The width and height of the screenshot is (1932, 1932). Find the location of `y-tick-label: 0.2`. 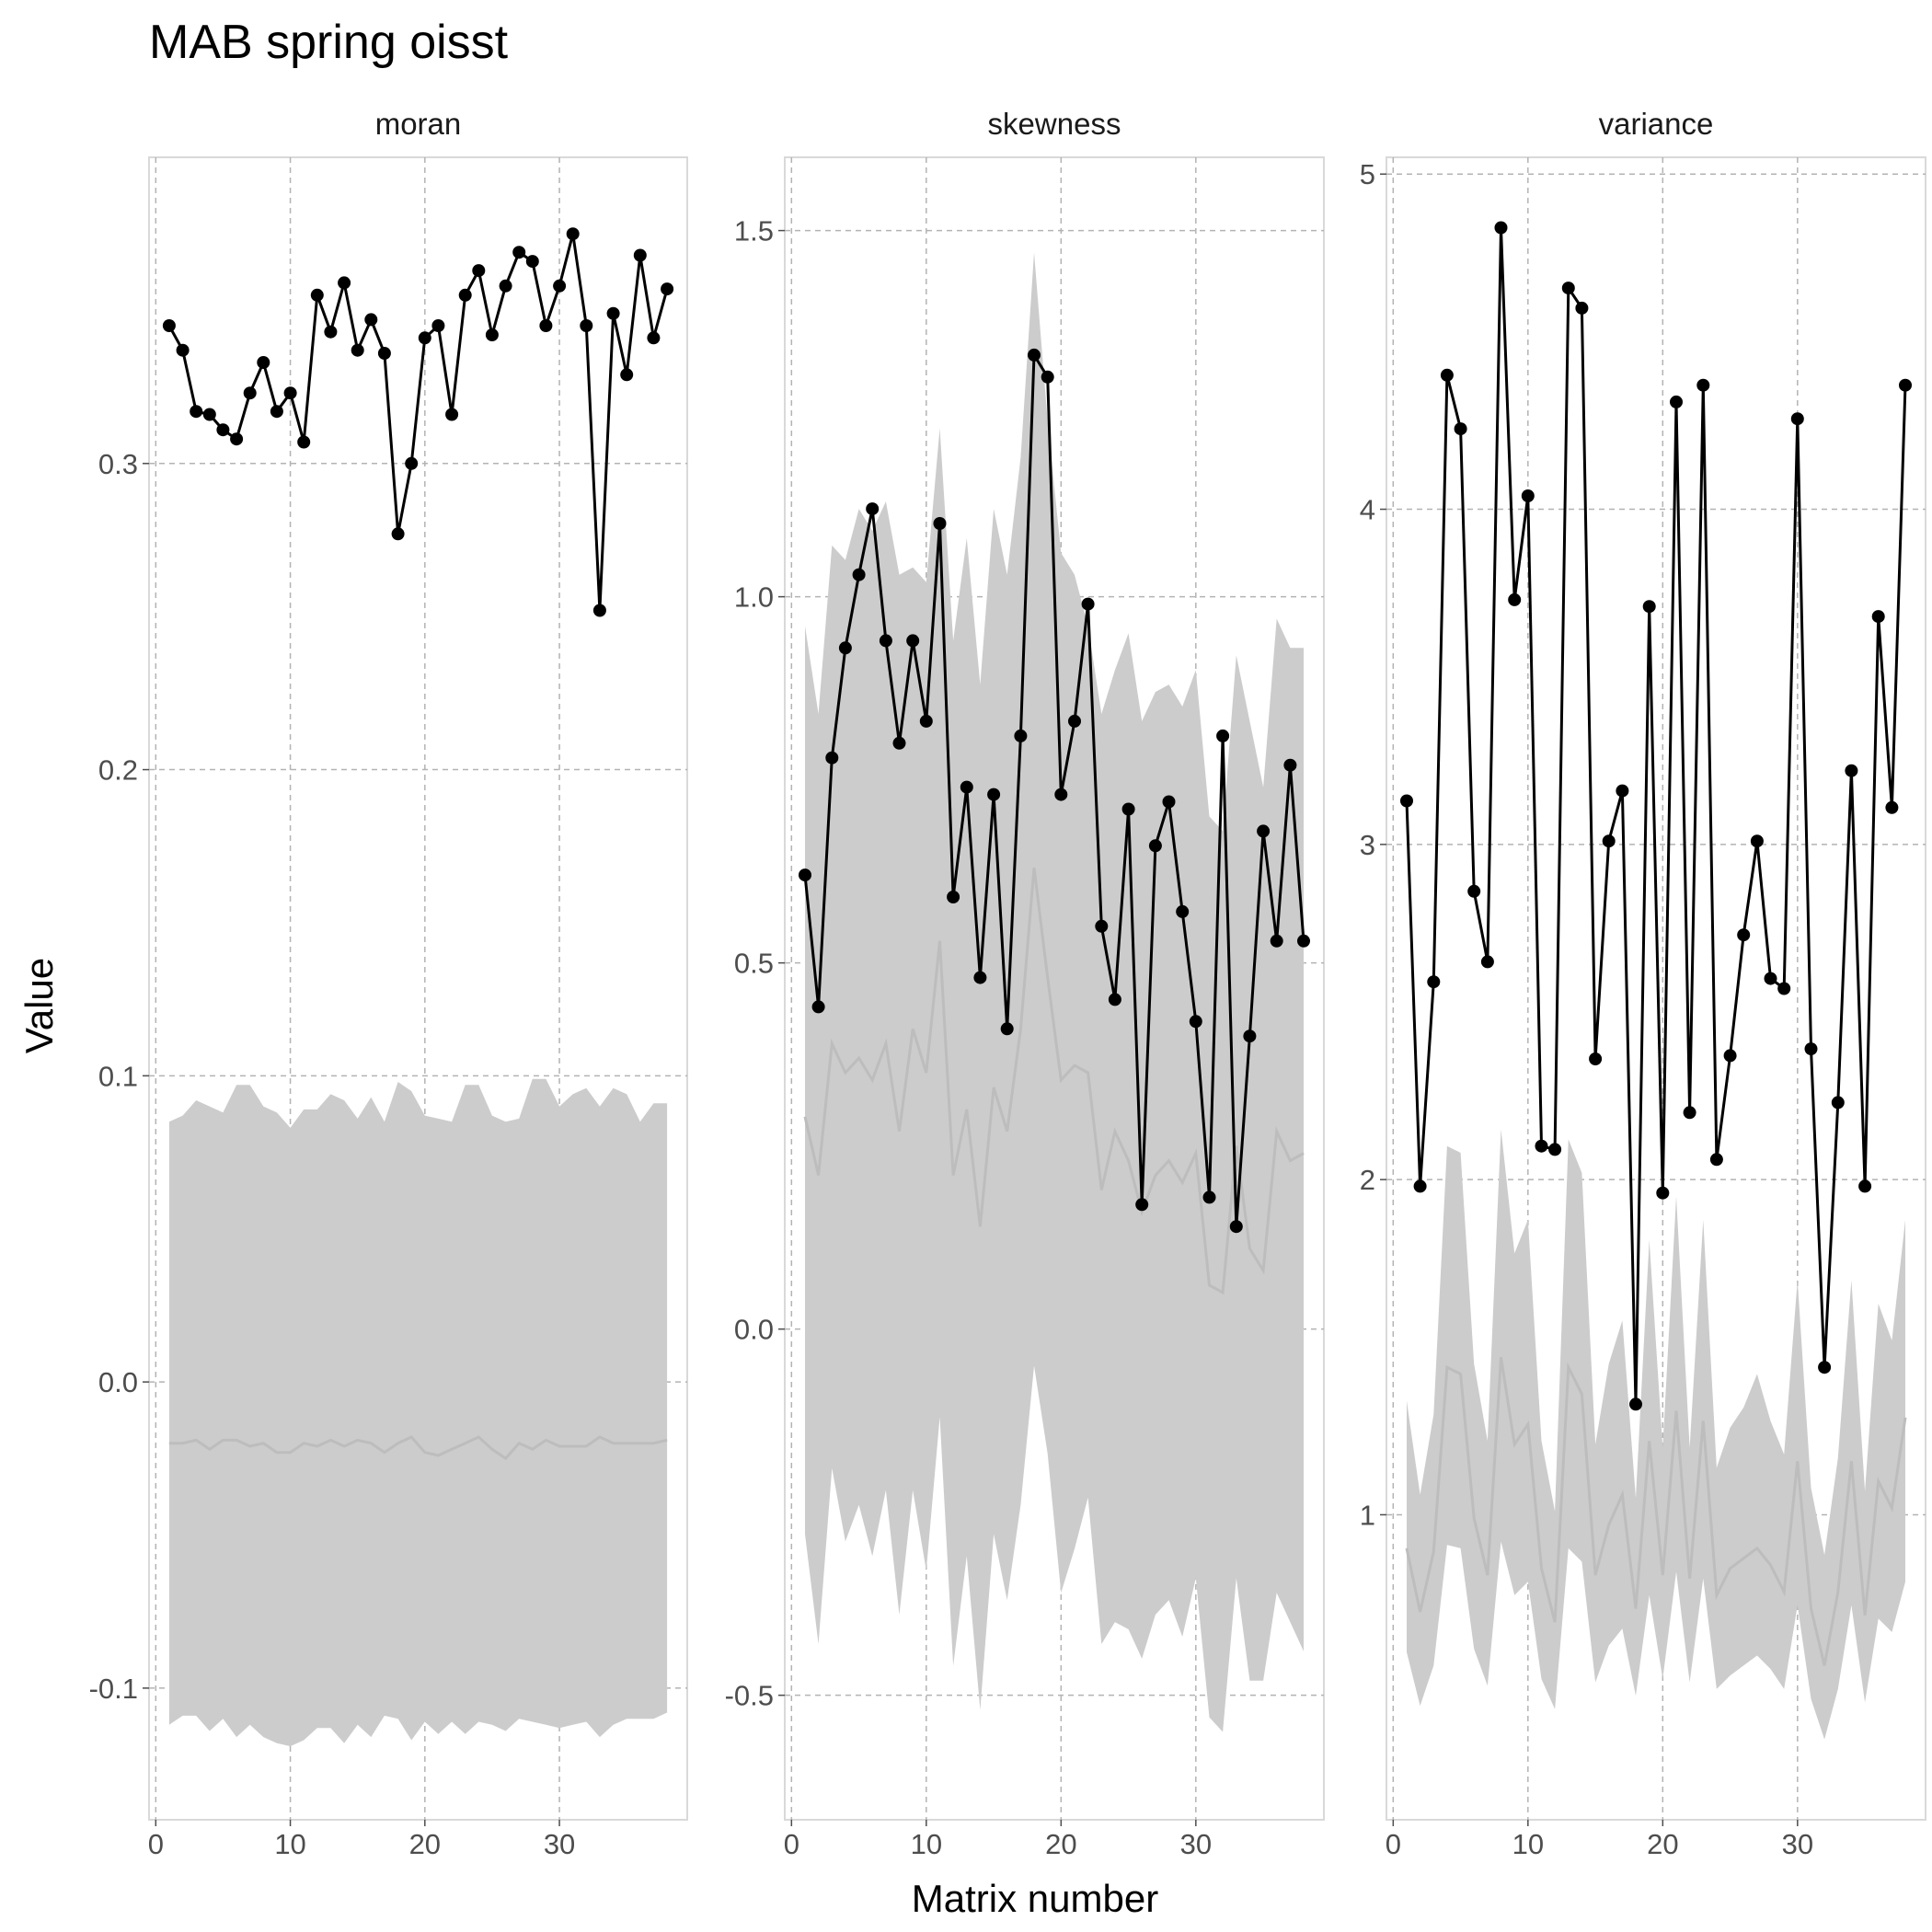

y-tick-label: 0.2 is located at coordinates (118, 770).